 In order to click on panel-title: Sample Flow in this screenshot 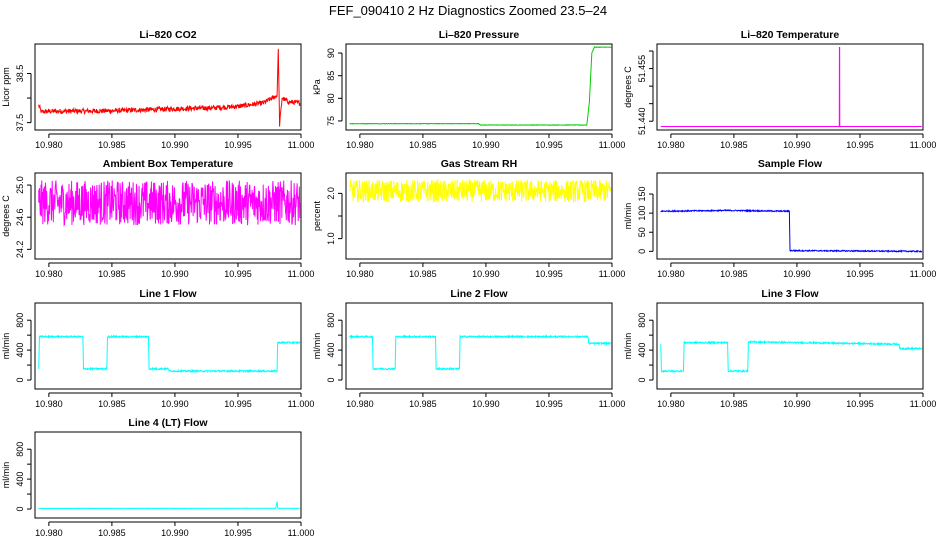, I will do `click(790, 164)`.